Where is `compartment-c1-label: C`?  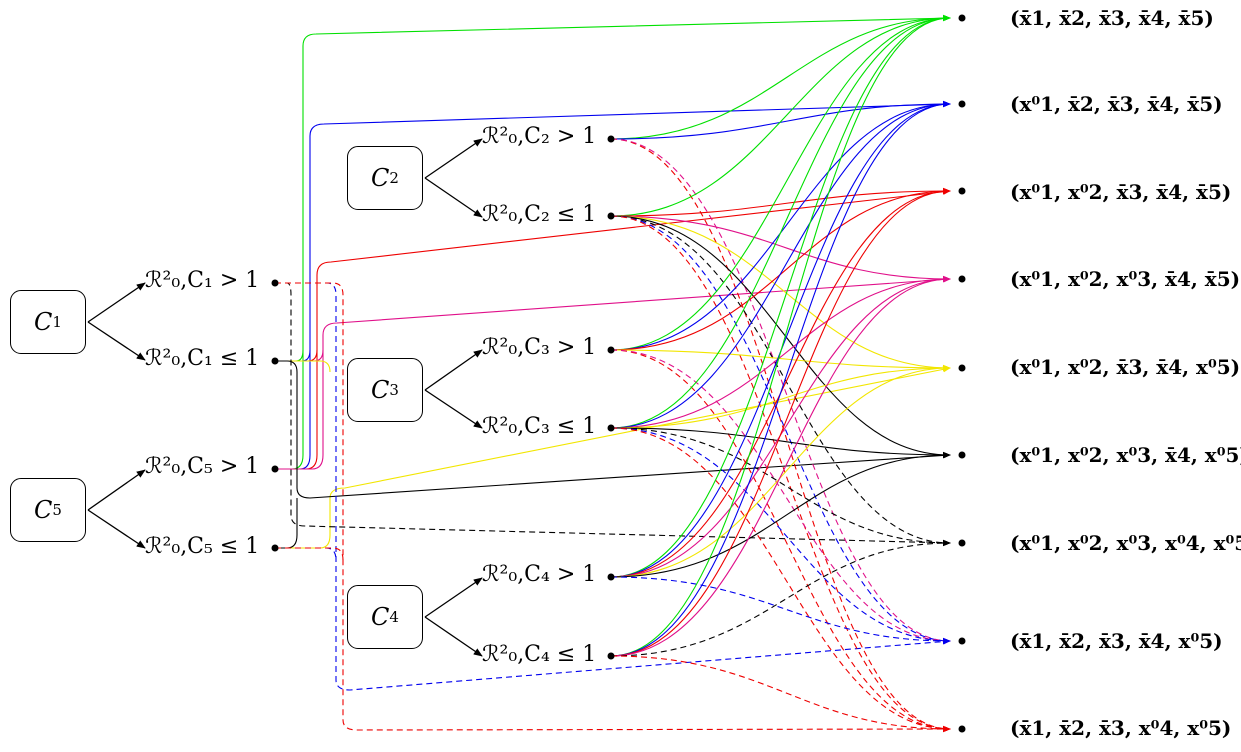
compartment-c1-label: C is located at coordinates (43, 322).